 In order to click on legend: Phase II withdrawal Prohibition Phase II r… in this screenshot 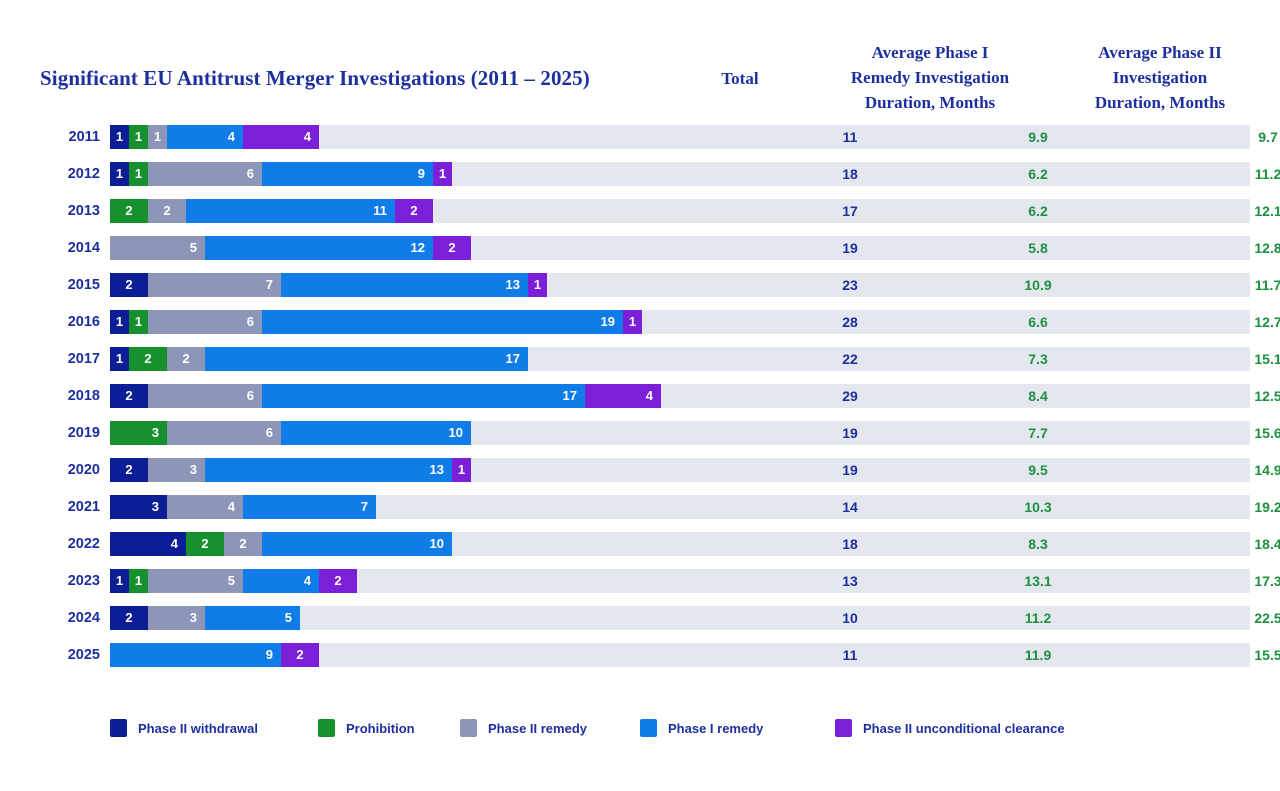, I will do `click(640, 729)`.